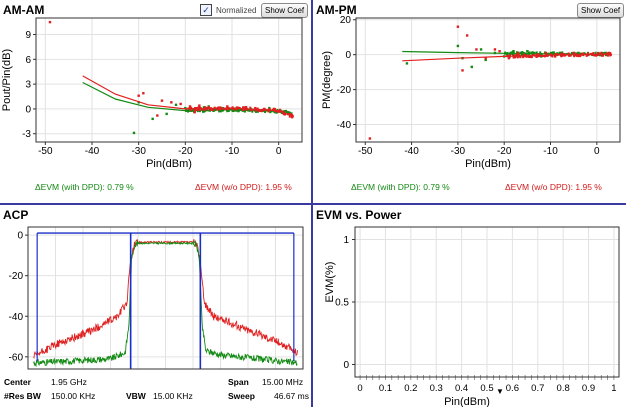 This screenshot has height=407, width=626. What do you see at coordinates (490, 82) in the screenshot?
I see `plot-area` at bounding box center [490, 82].